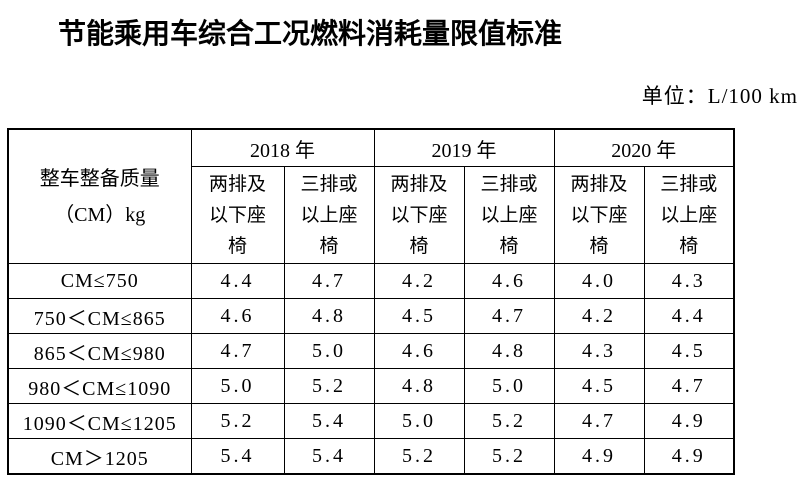 The image size is (810, 477). Describe the element at coordinates (99, 386) in the screenshot. I see `mass-range-cell: 980＜CM≤1090` at that location.